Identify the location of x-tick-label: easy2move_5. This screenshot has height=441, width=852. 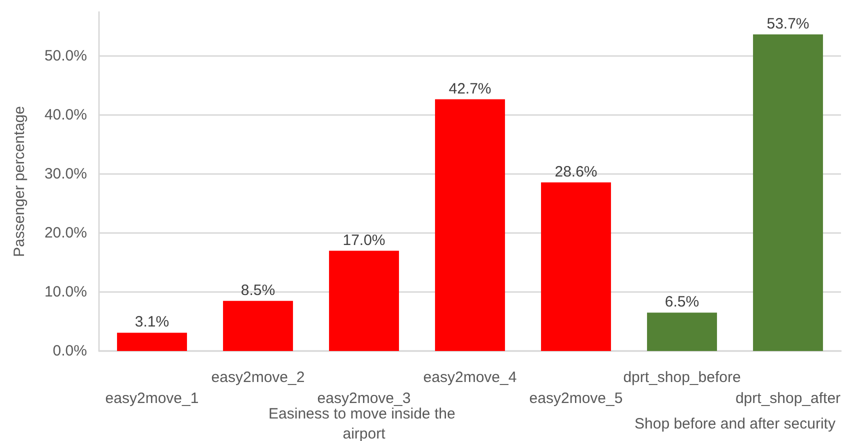
(576, 398).